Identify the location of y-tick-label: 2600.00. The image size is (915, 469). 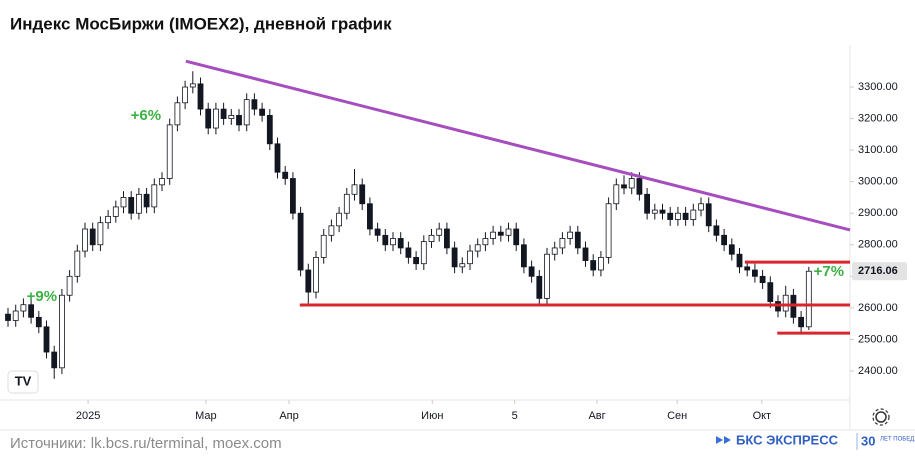
(878, 308).